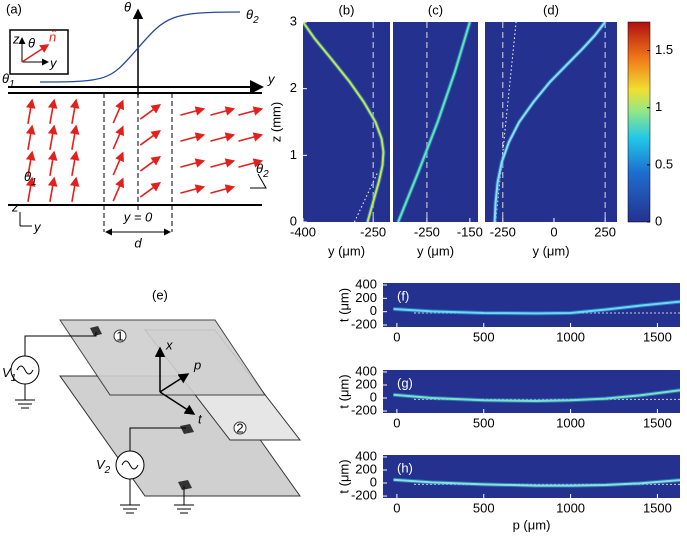 The width and height of the screenshot is (687, 554). What do you see at coordinates (658, 220) in the screenshot?
I see `colorbar-tick-label: 0` at bounding box center [658, 220].